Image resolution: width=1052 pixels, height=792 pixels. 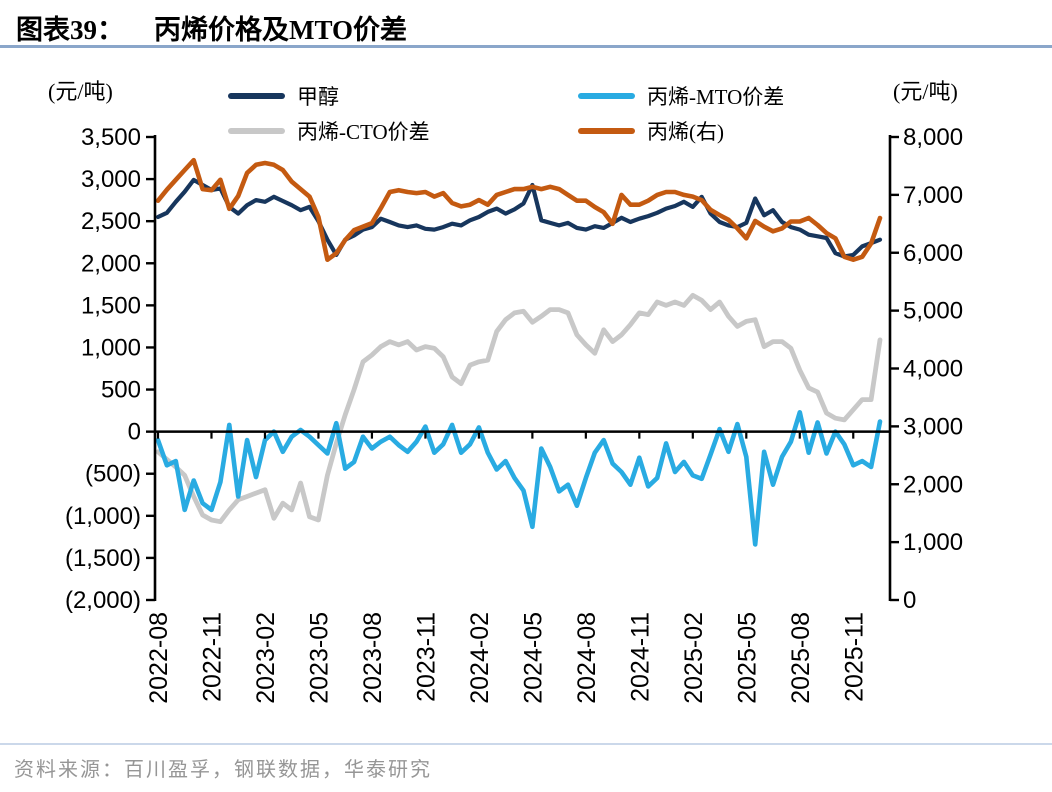 I want to click on x-tick-label: 2023-02, so click(x=266, y=658).